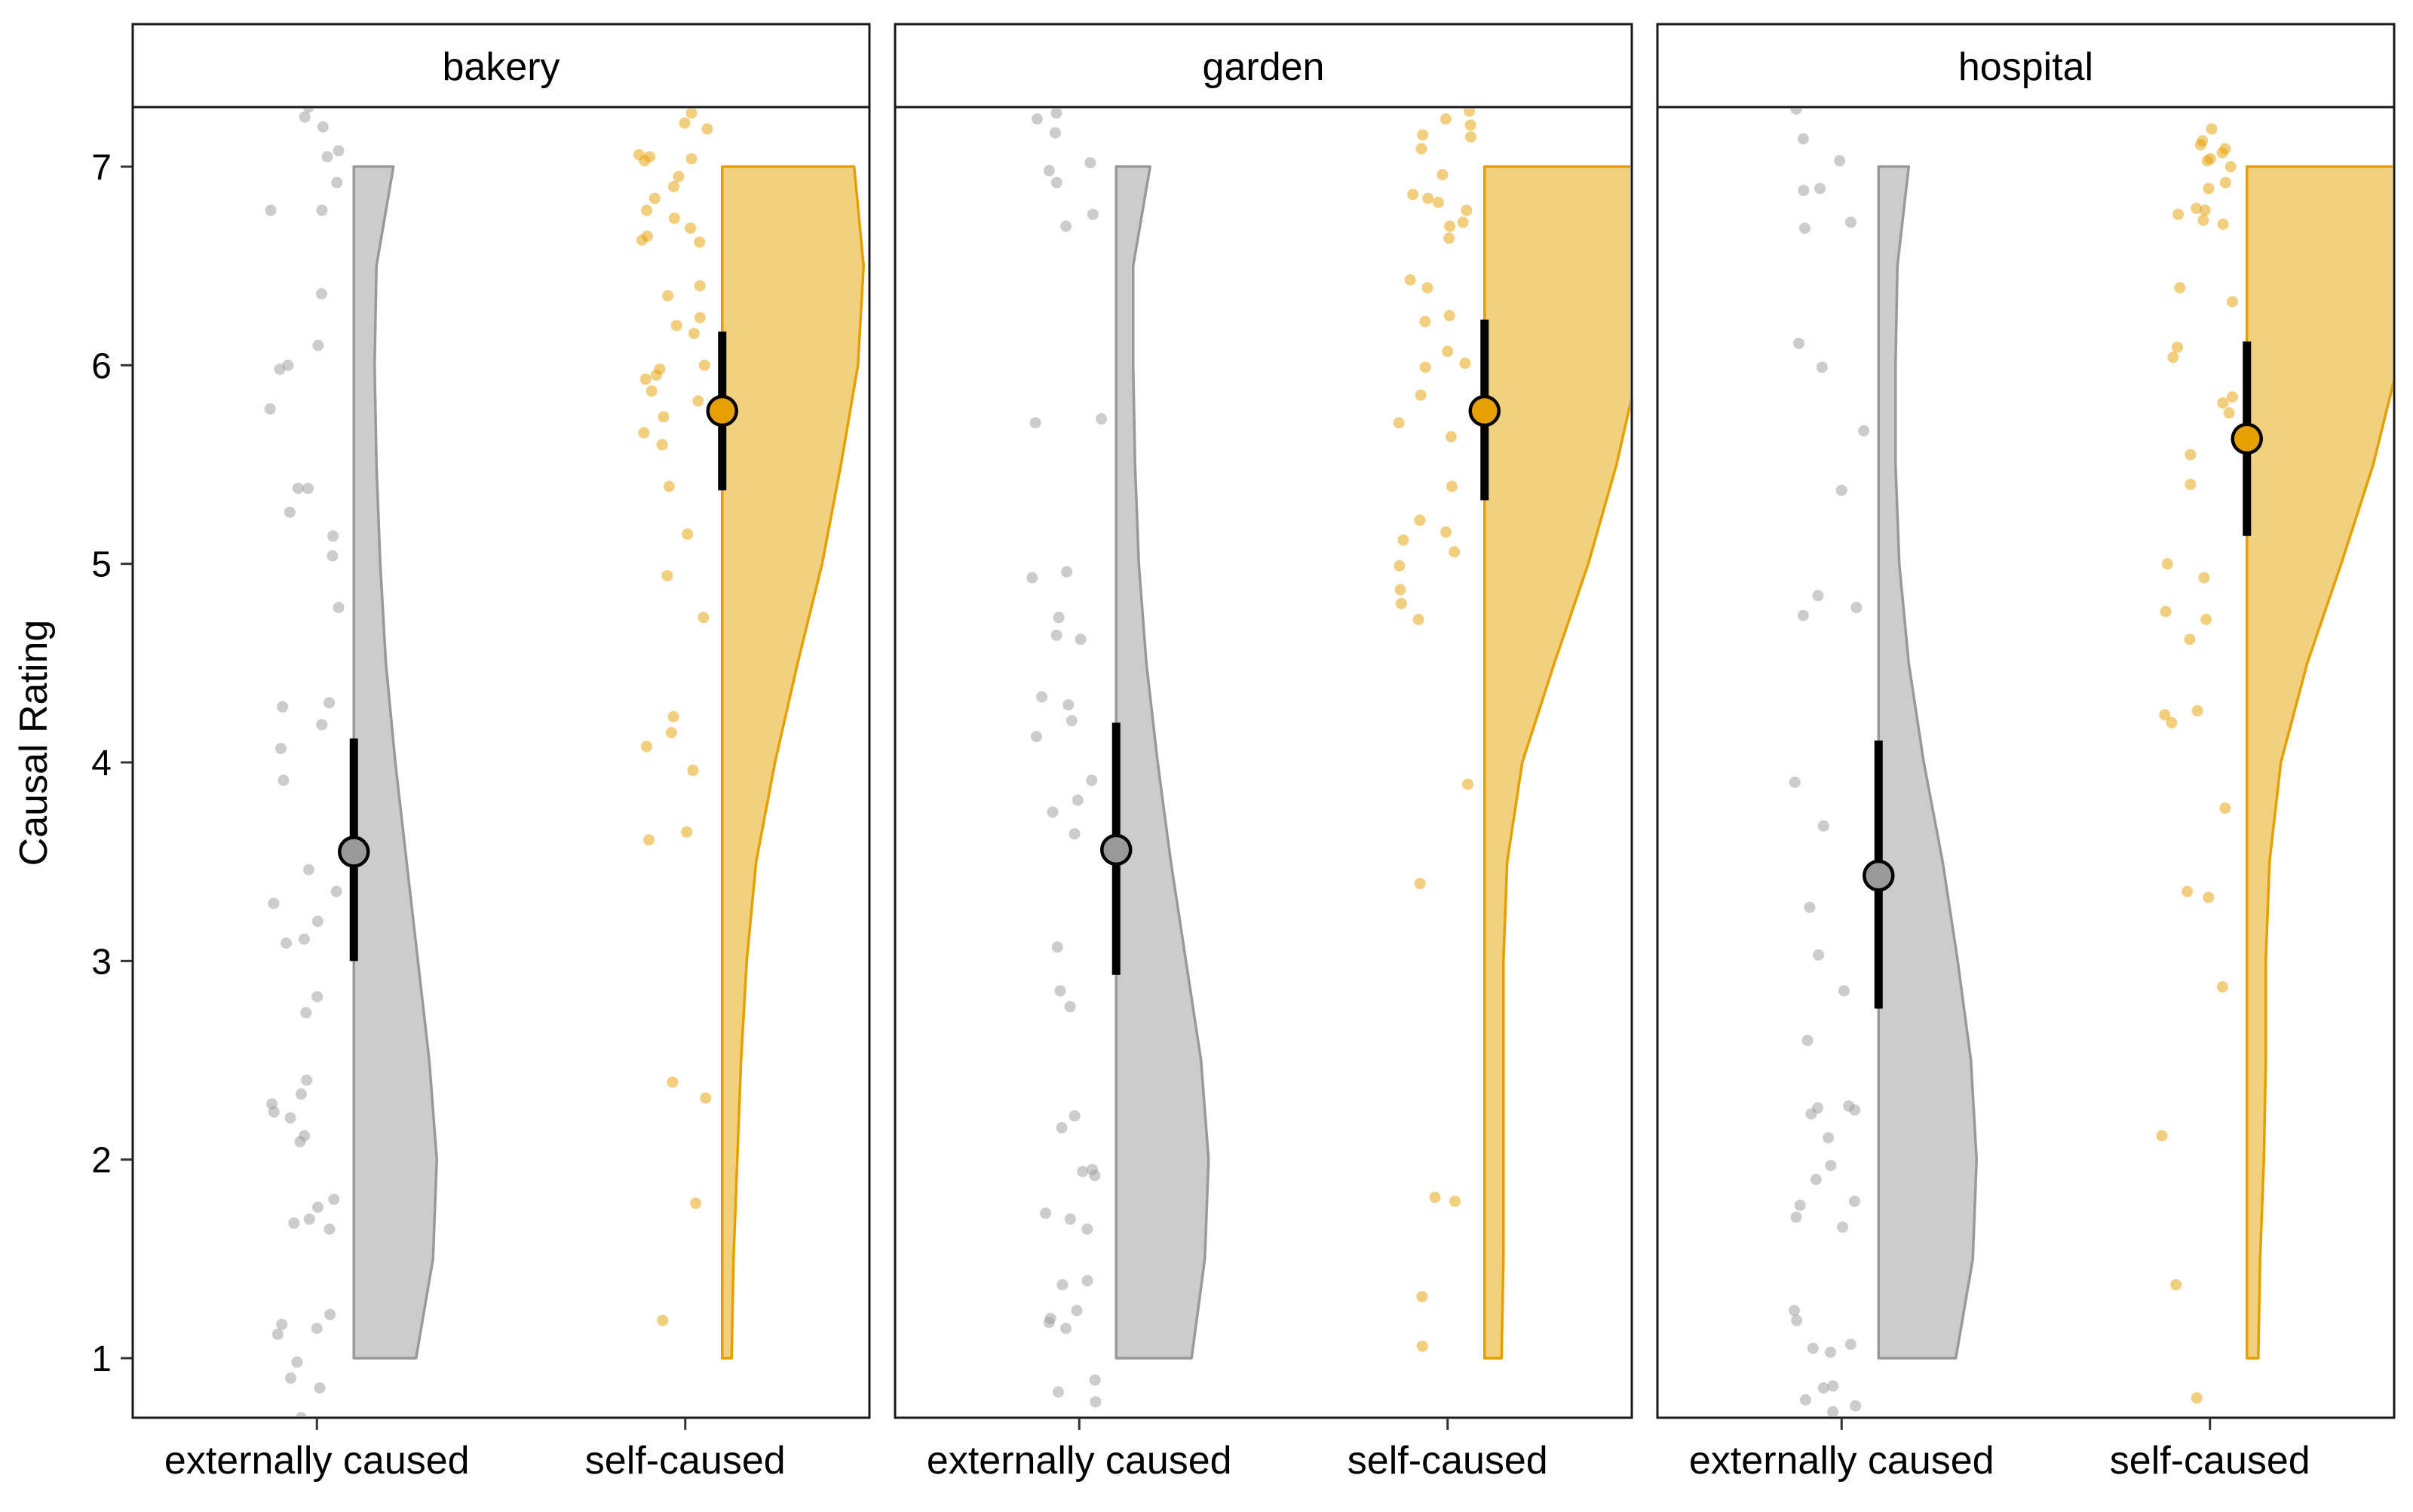  What do you see at coordinates (354, 852) in the screenshot?
I see `mean-point` at bounding box center [354, 852].